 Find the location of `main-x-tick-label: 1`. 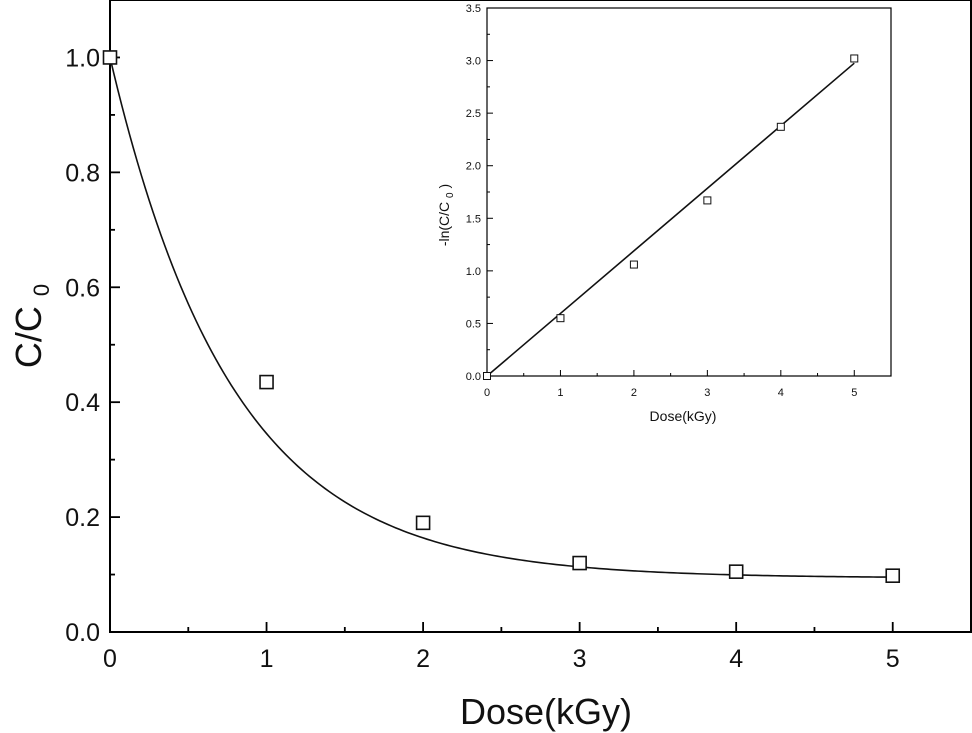

main-x-tick-label: 1 is located at coordinates (267, 659).